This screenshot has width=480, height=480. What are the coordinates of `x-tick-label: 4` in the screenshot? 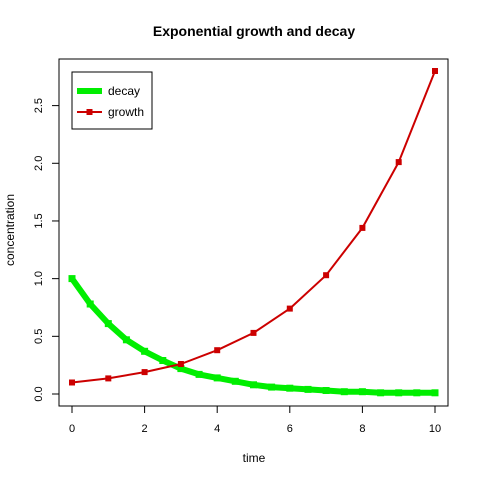 It's located at (217, 429).